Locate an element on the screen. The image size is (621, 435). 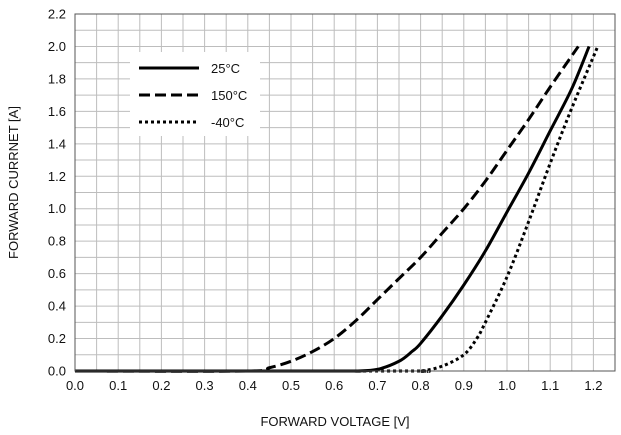
legend-label: -40°C is located at coordinates (227, 122).